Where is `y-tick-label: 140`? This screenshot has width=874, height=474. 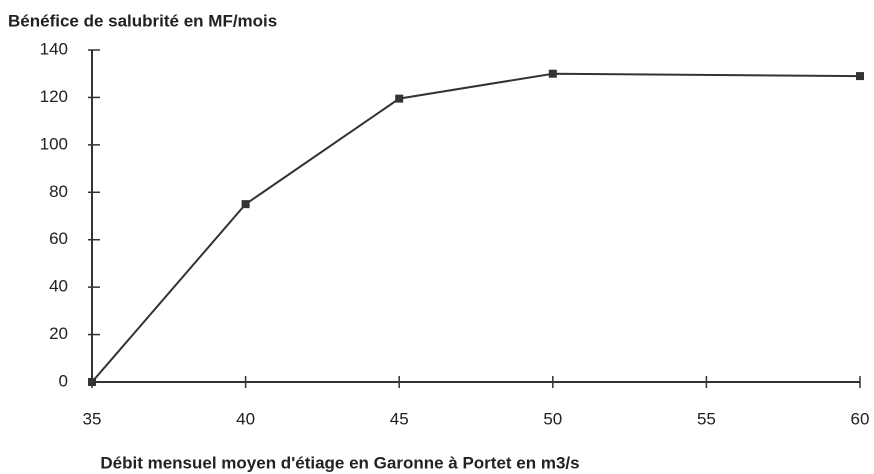 y-tick-label: 140 is located at coordinates (54, 48).